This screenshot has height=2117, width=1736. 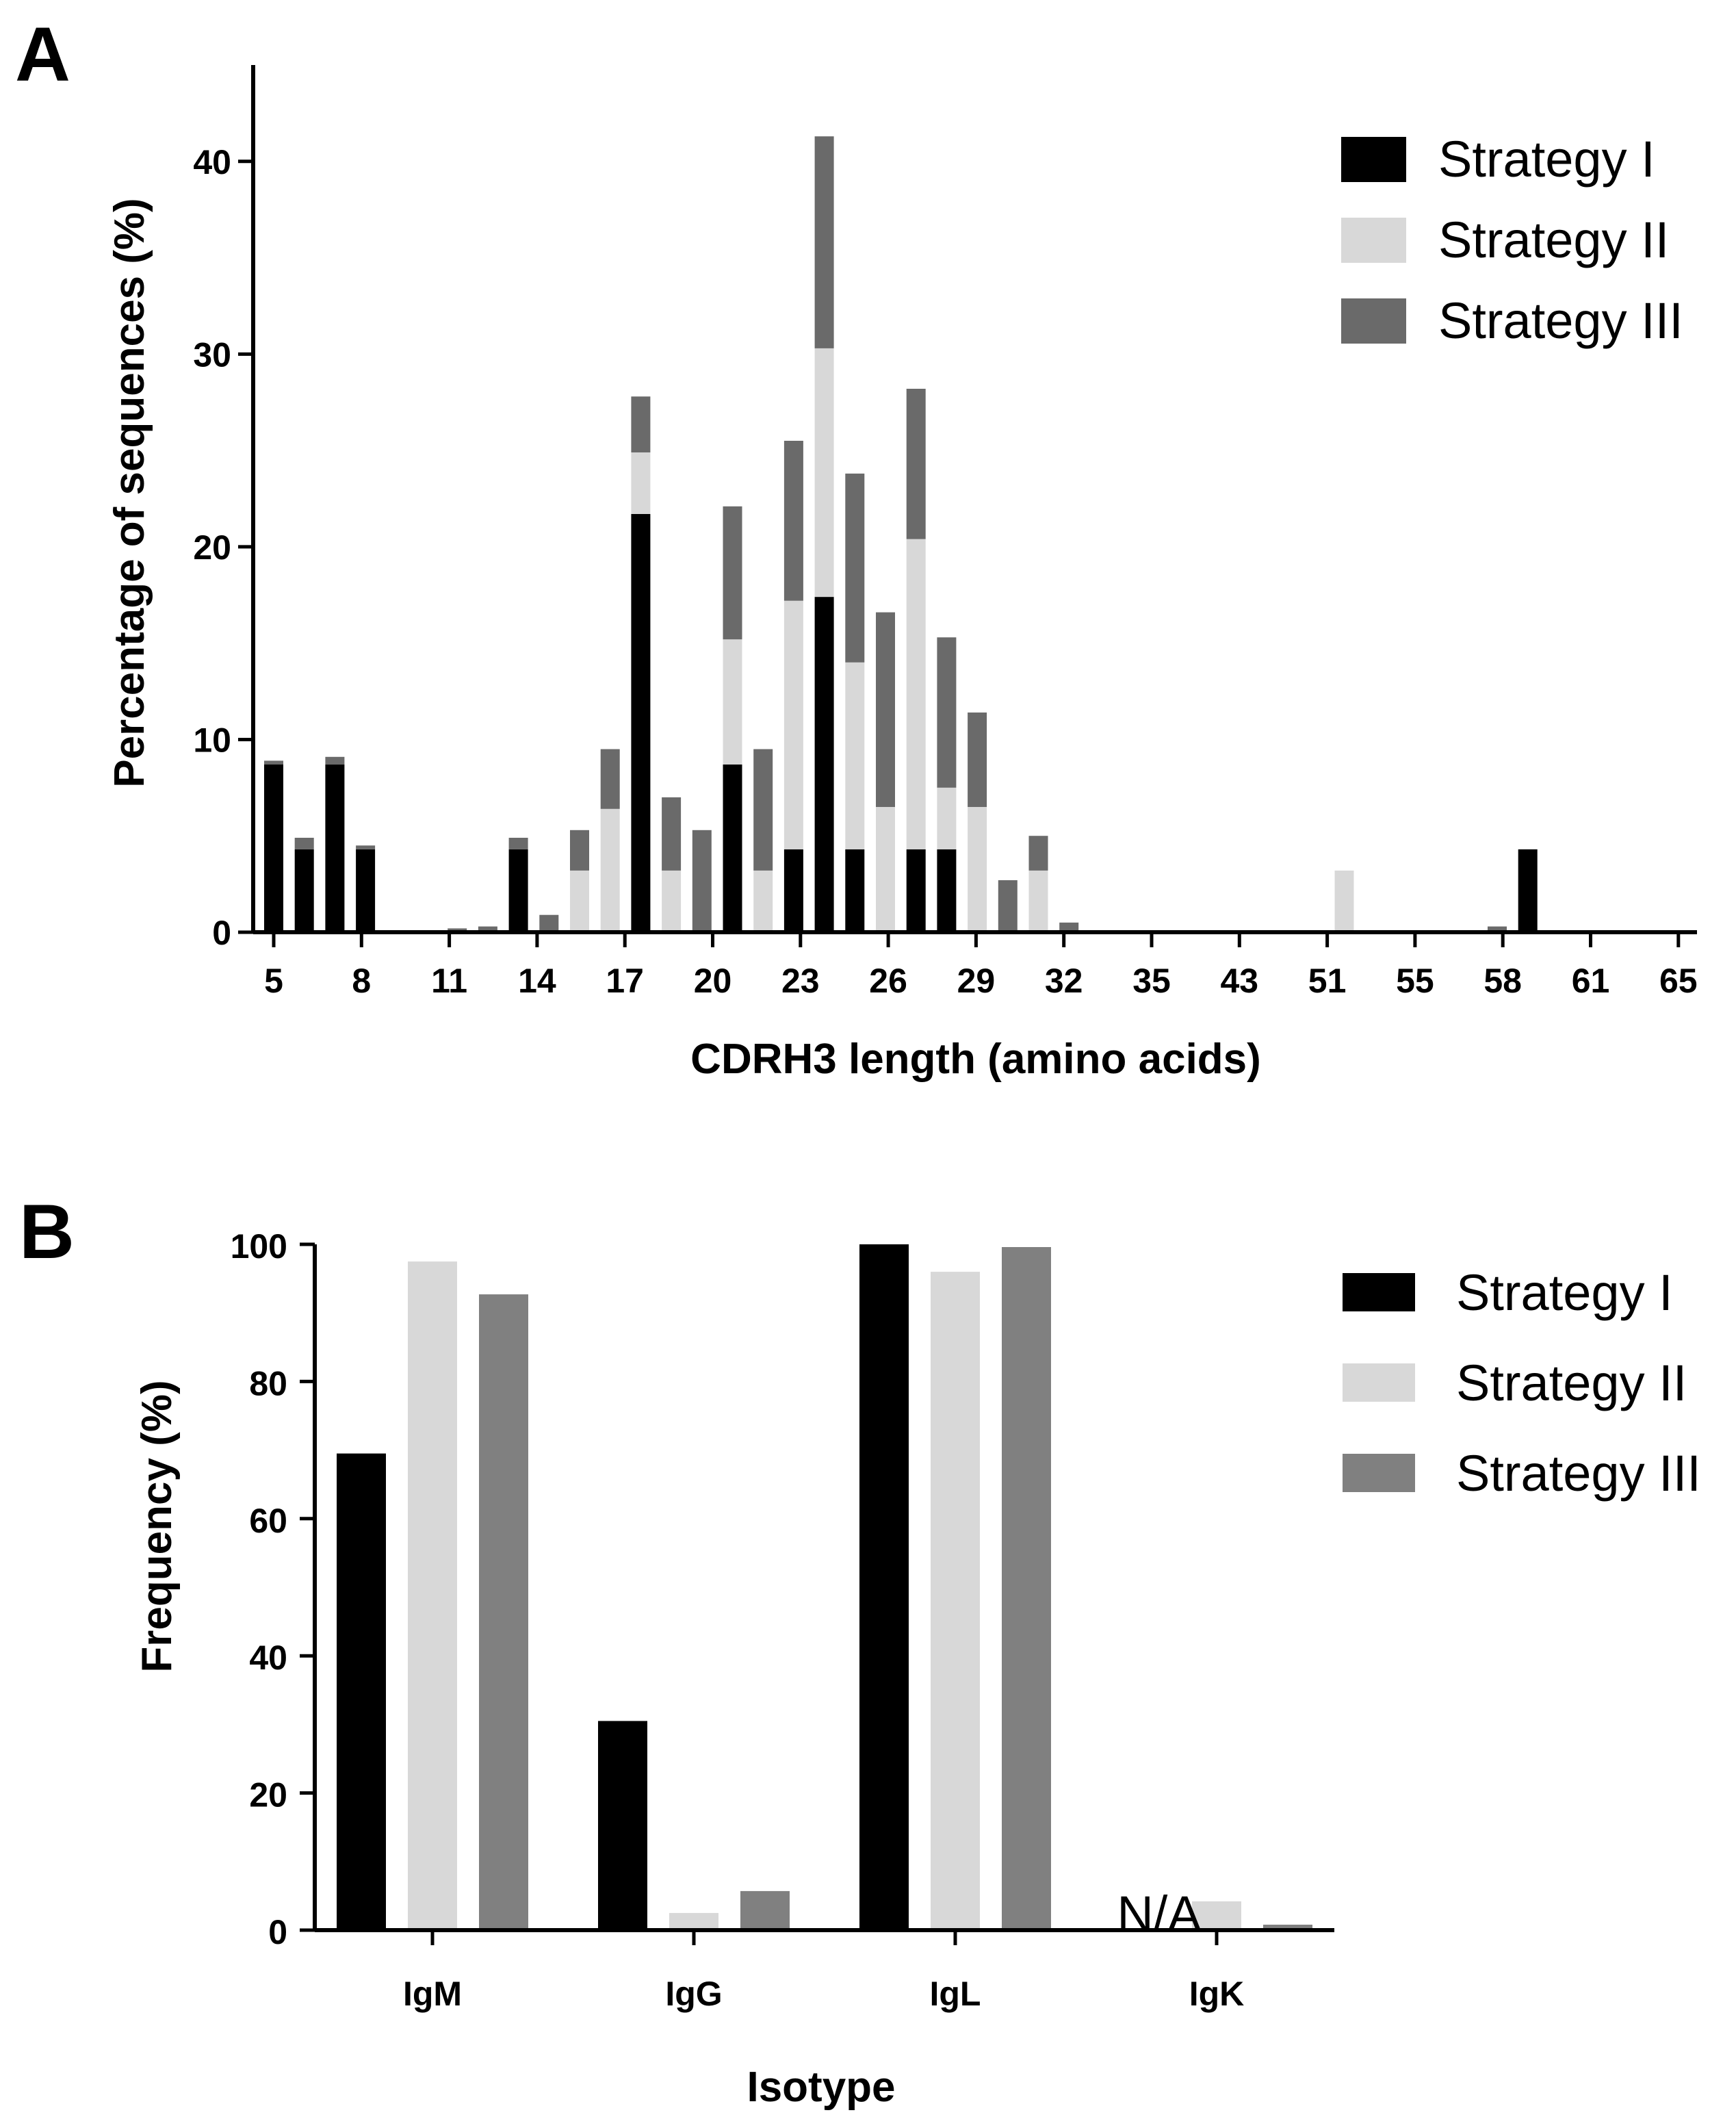 I want to click on y-tick-label-80: 80, so click(x=268, y=1383).